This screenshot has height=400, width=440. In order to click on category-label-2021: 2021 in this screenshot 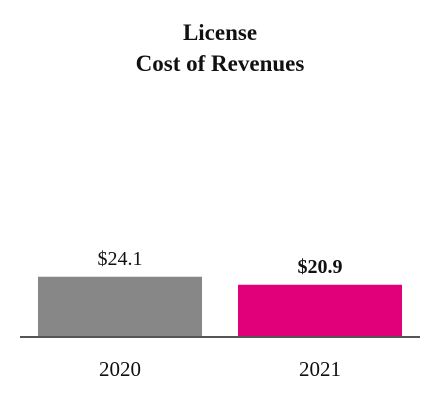, I will do `click(320, 369)`.